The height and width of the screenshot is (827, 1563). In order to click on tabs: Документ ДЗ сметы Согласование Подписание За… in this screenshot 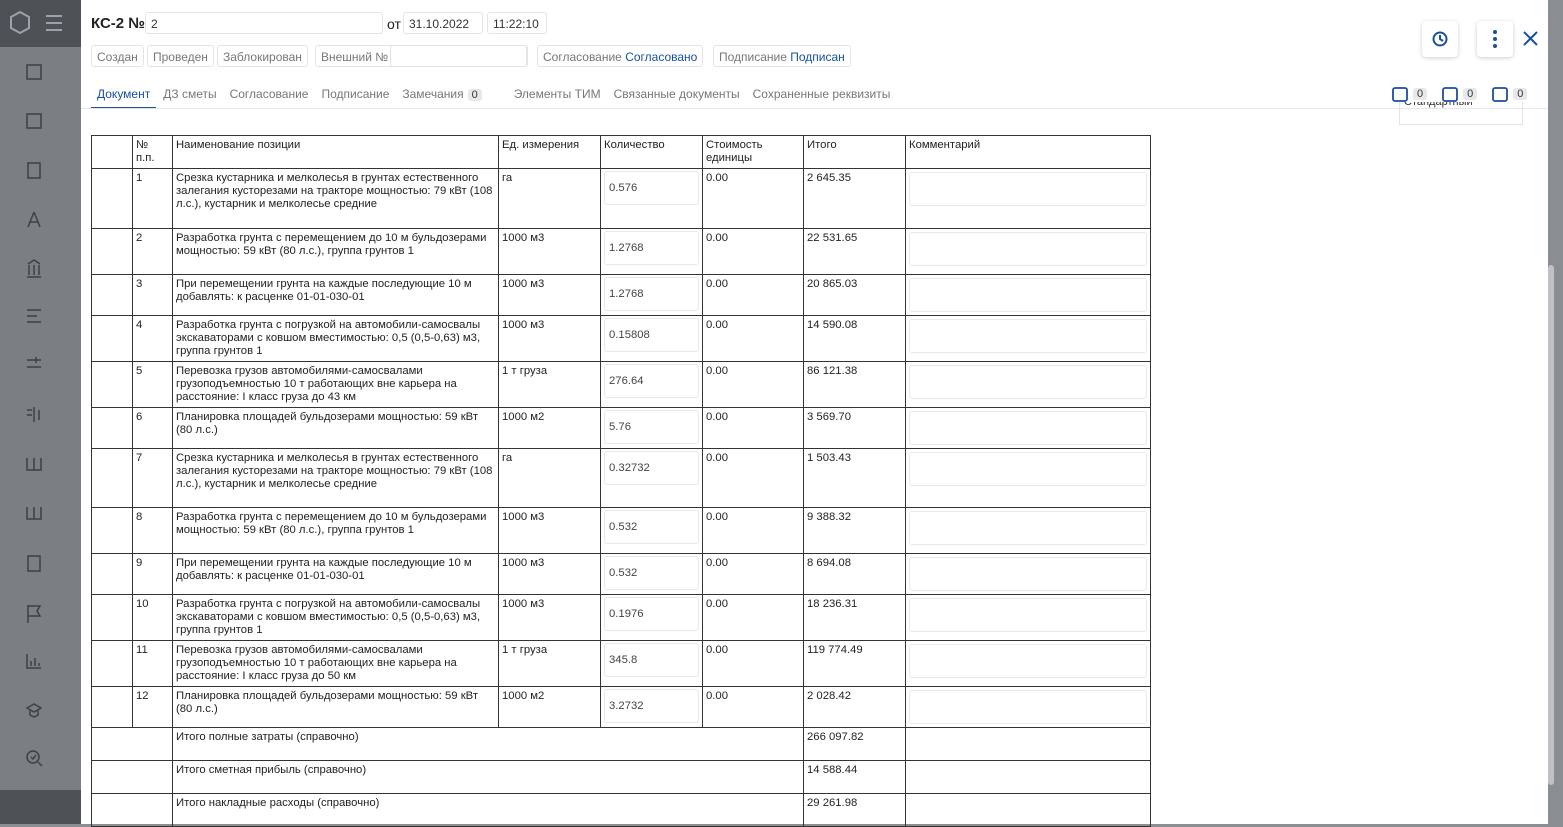, I will do `click(494, 96)`.